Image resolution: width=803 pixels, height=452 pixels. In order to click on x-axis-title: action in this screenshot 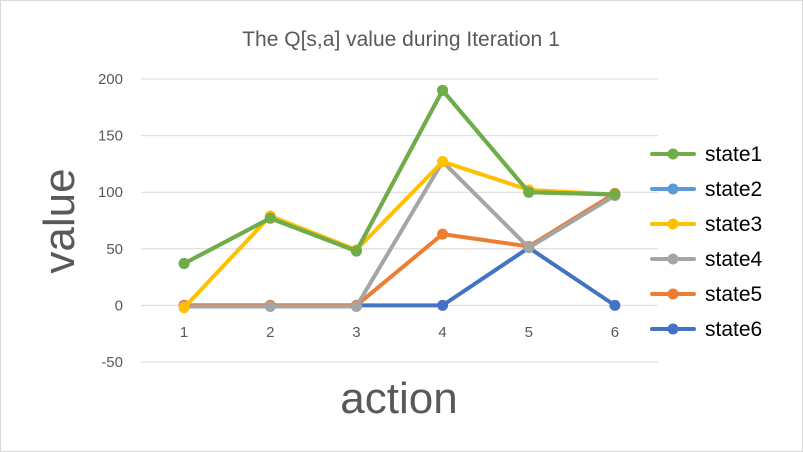, I will do `click(398, 398)`.